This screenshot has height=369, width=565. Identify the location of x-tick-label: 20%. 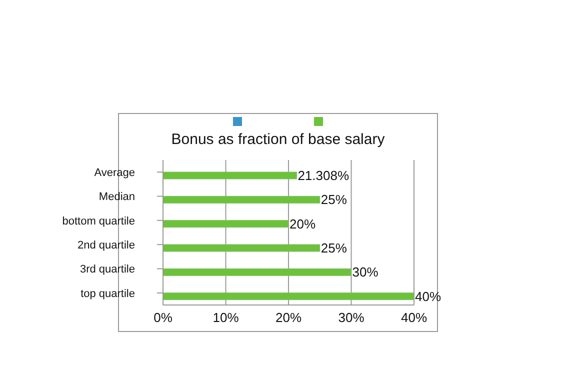
(288, 318).